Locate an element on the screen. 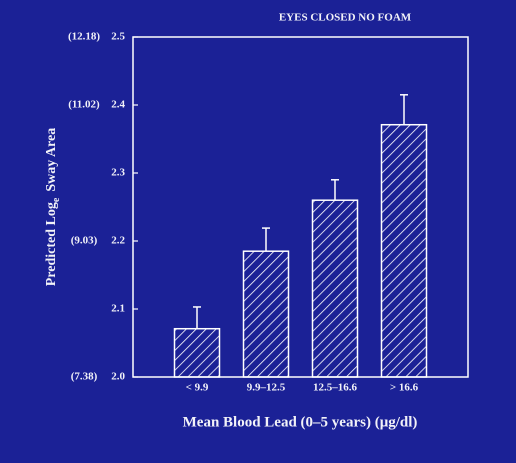 This screenshot has height=463, width=516. y-tick-label: 2.4 is located at coordinates (118, 105).